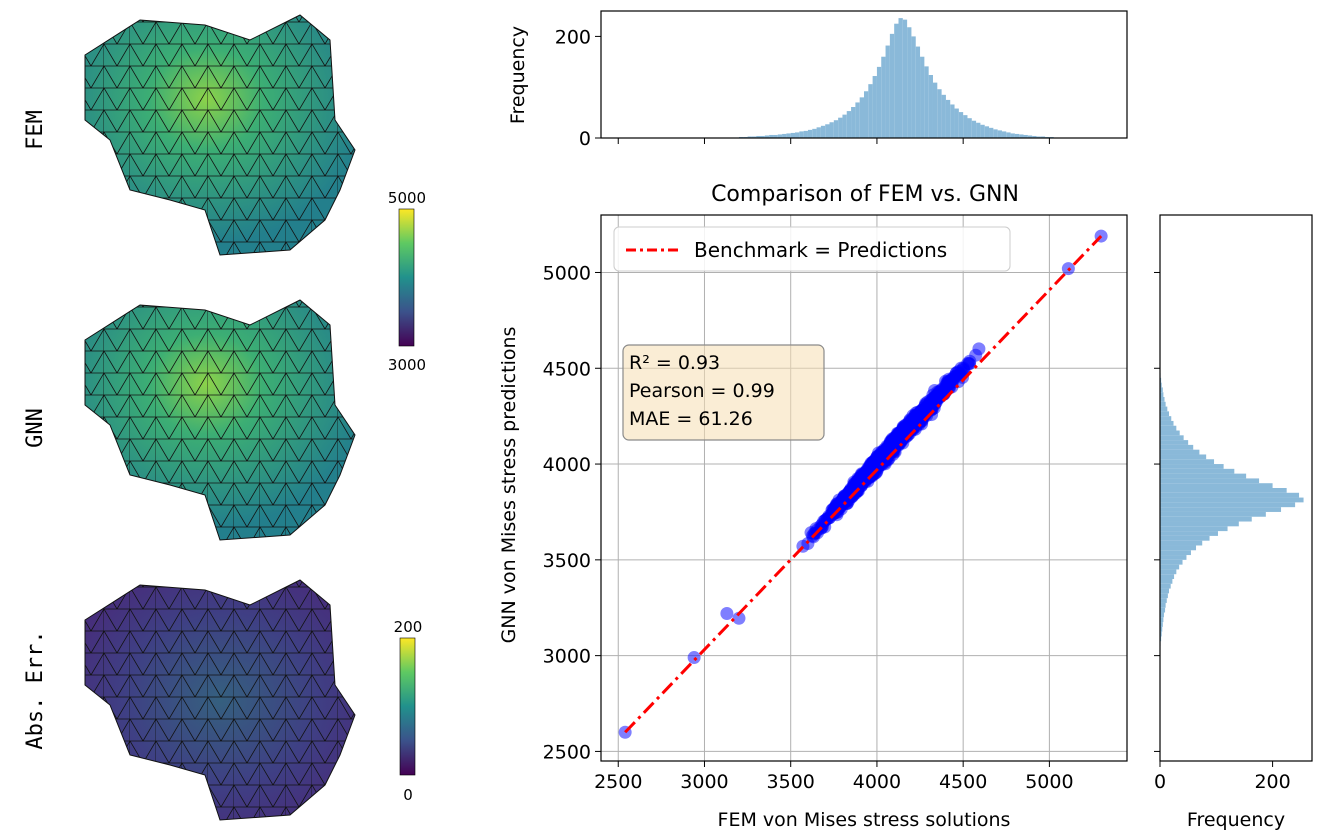 The height and width of the screenshot is (836, 1329). Describe the element at coordinates (408, 795) in the screenshot. I see `error-colorbar-min: 0` at that location.